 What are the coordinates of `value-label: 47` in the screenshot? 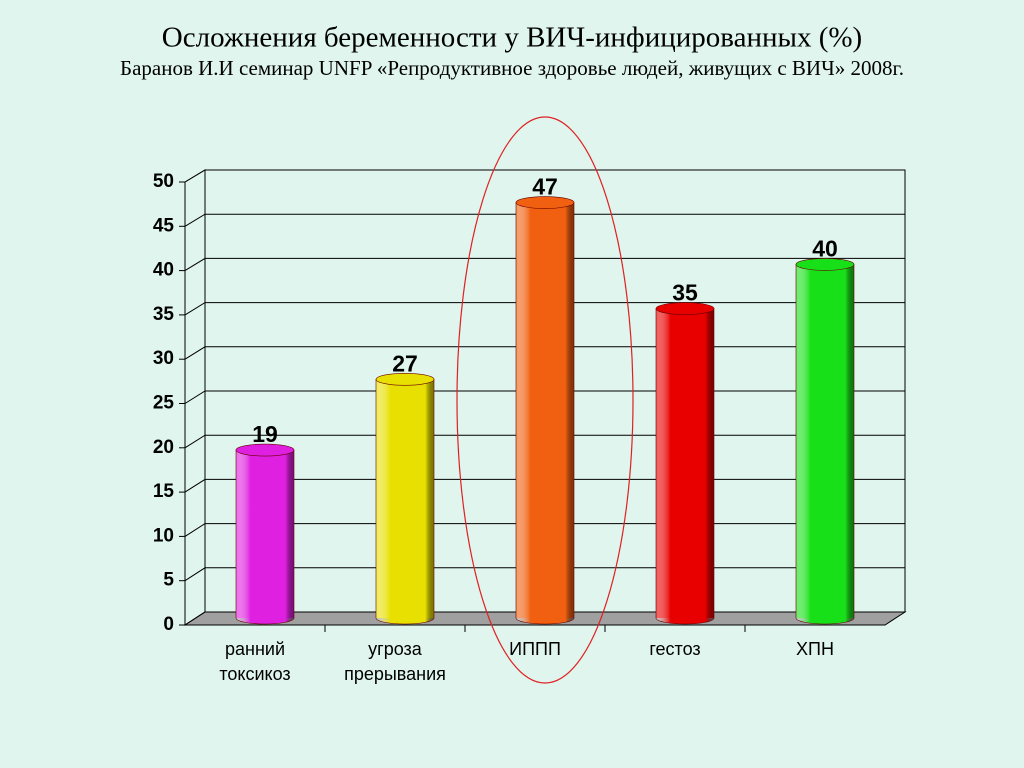 It's located at (545, 187).